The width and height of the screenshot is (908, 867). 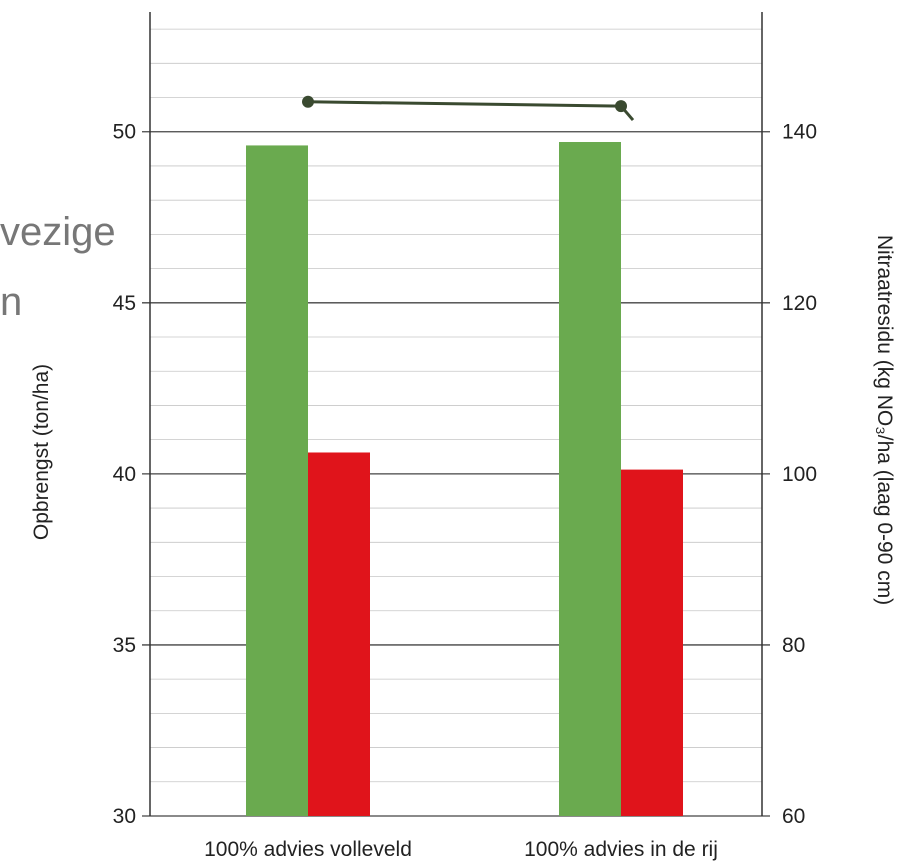 What do you see at coordinates (793, 816) in the screenshot?
I see `y2-tick-label: 60` at bounding box center [793, 816].